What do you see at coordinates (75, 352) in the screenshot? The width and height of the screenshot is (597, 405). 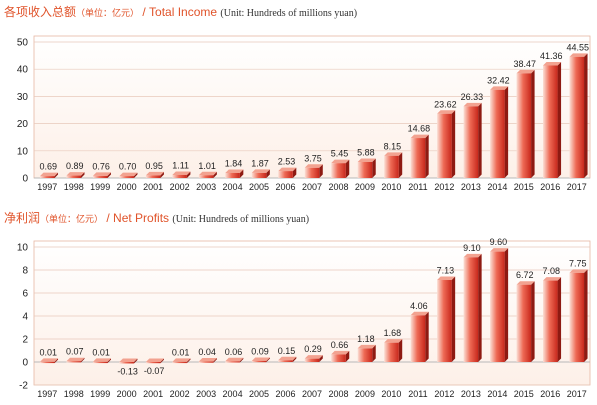 I see `data-label: 0.07` at bounding box center [75, 352].